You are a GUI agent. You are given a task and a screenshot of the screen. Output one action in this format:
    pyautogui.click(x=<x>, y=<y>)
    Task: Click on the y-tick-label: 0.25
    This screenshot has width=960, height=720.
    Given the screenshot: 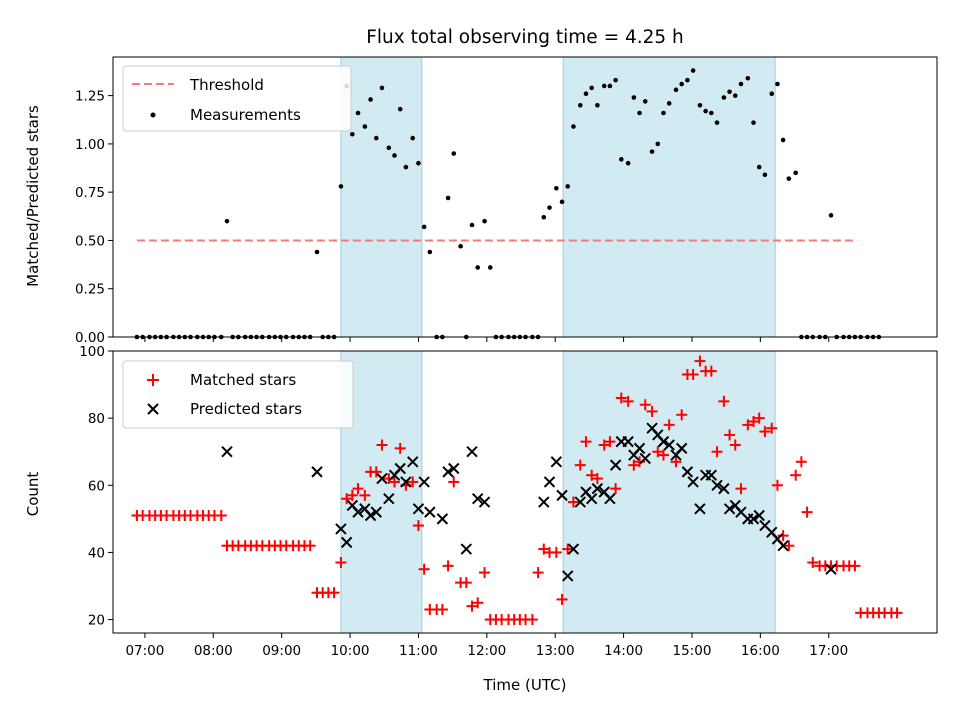 What is the action you would take?
    pyautogui.click(x=90, y=290)
    